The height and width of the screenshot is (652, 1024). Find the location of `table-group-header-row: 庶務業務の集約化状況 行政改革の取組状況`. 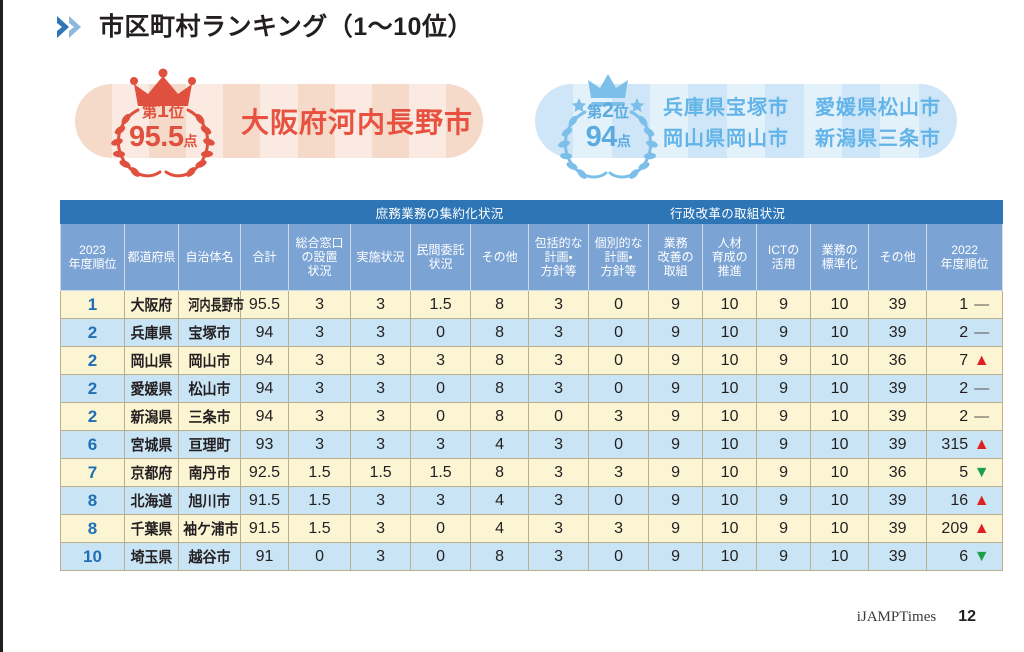

table-group-header-row: 庶務業務の集約化状況 行政改革の取組状況 is located at coordinates (531, 212).